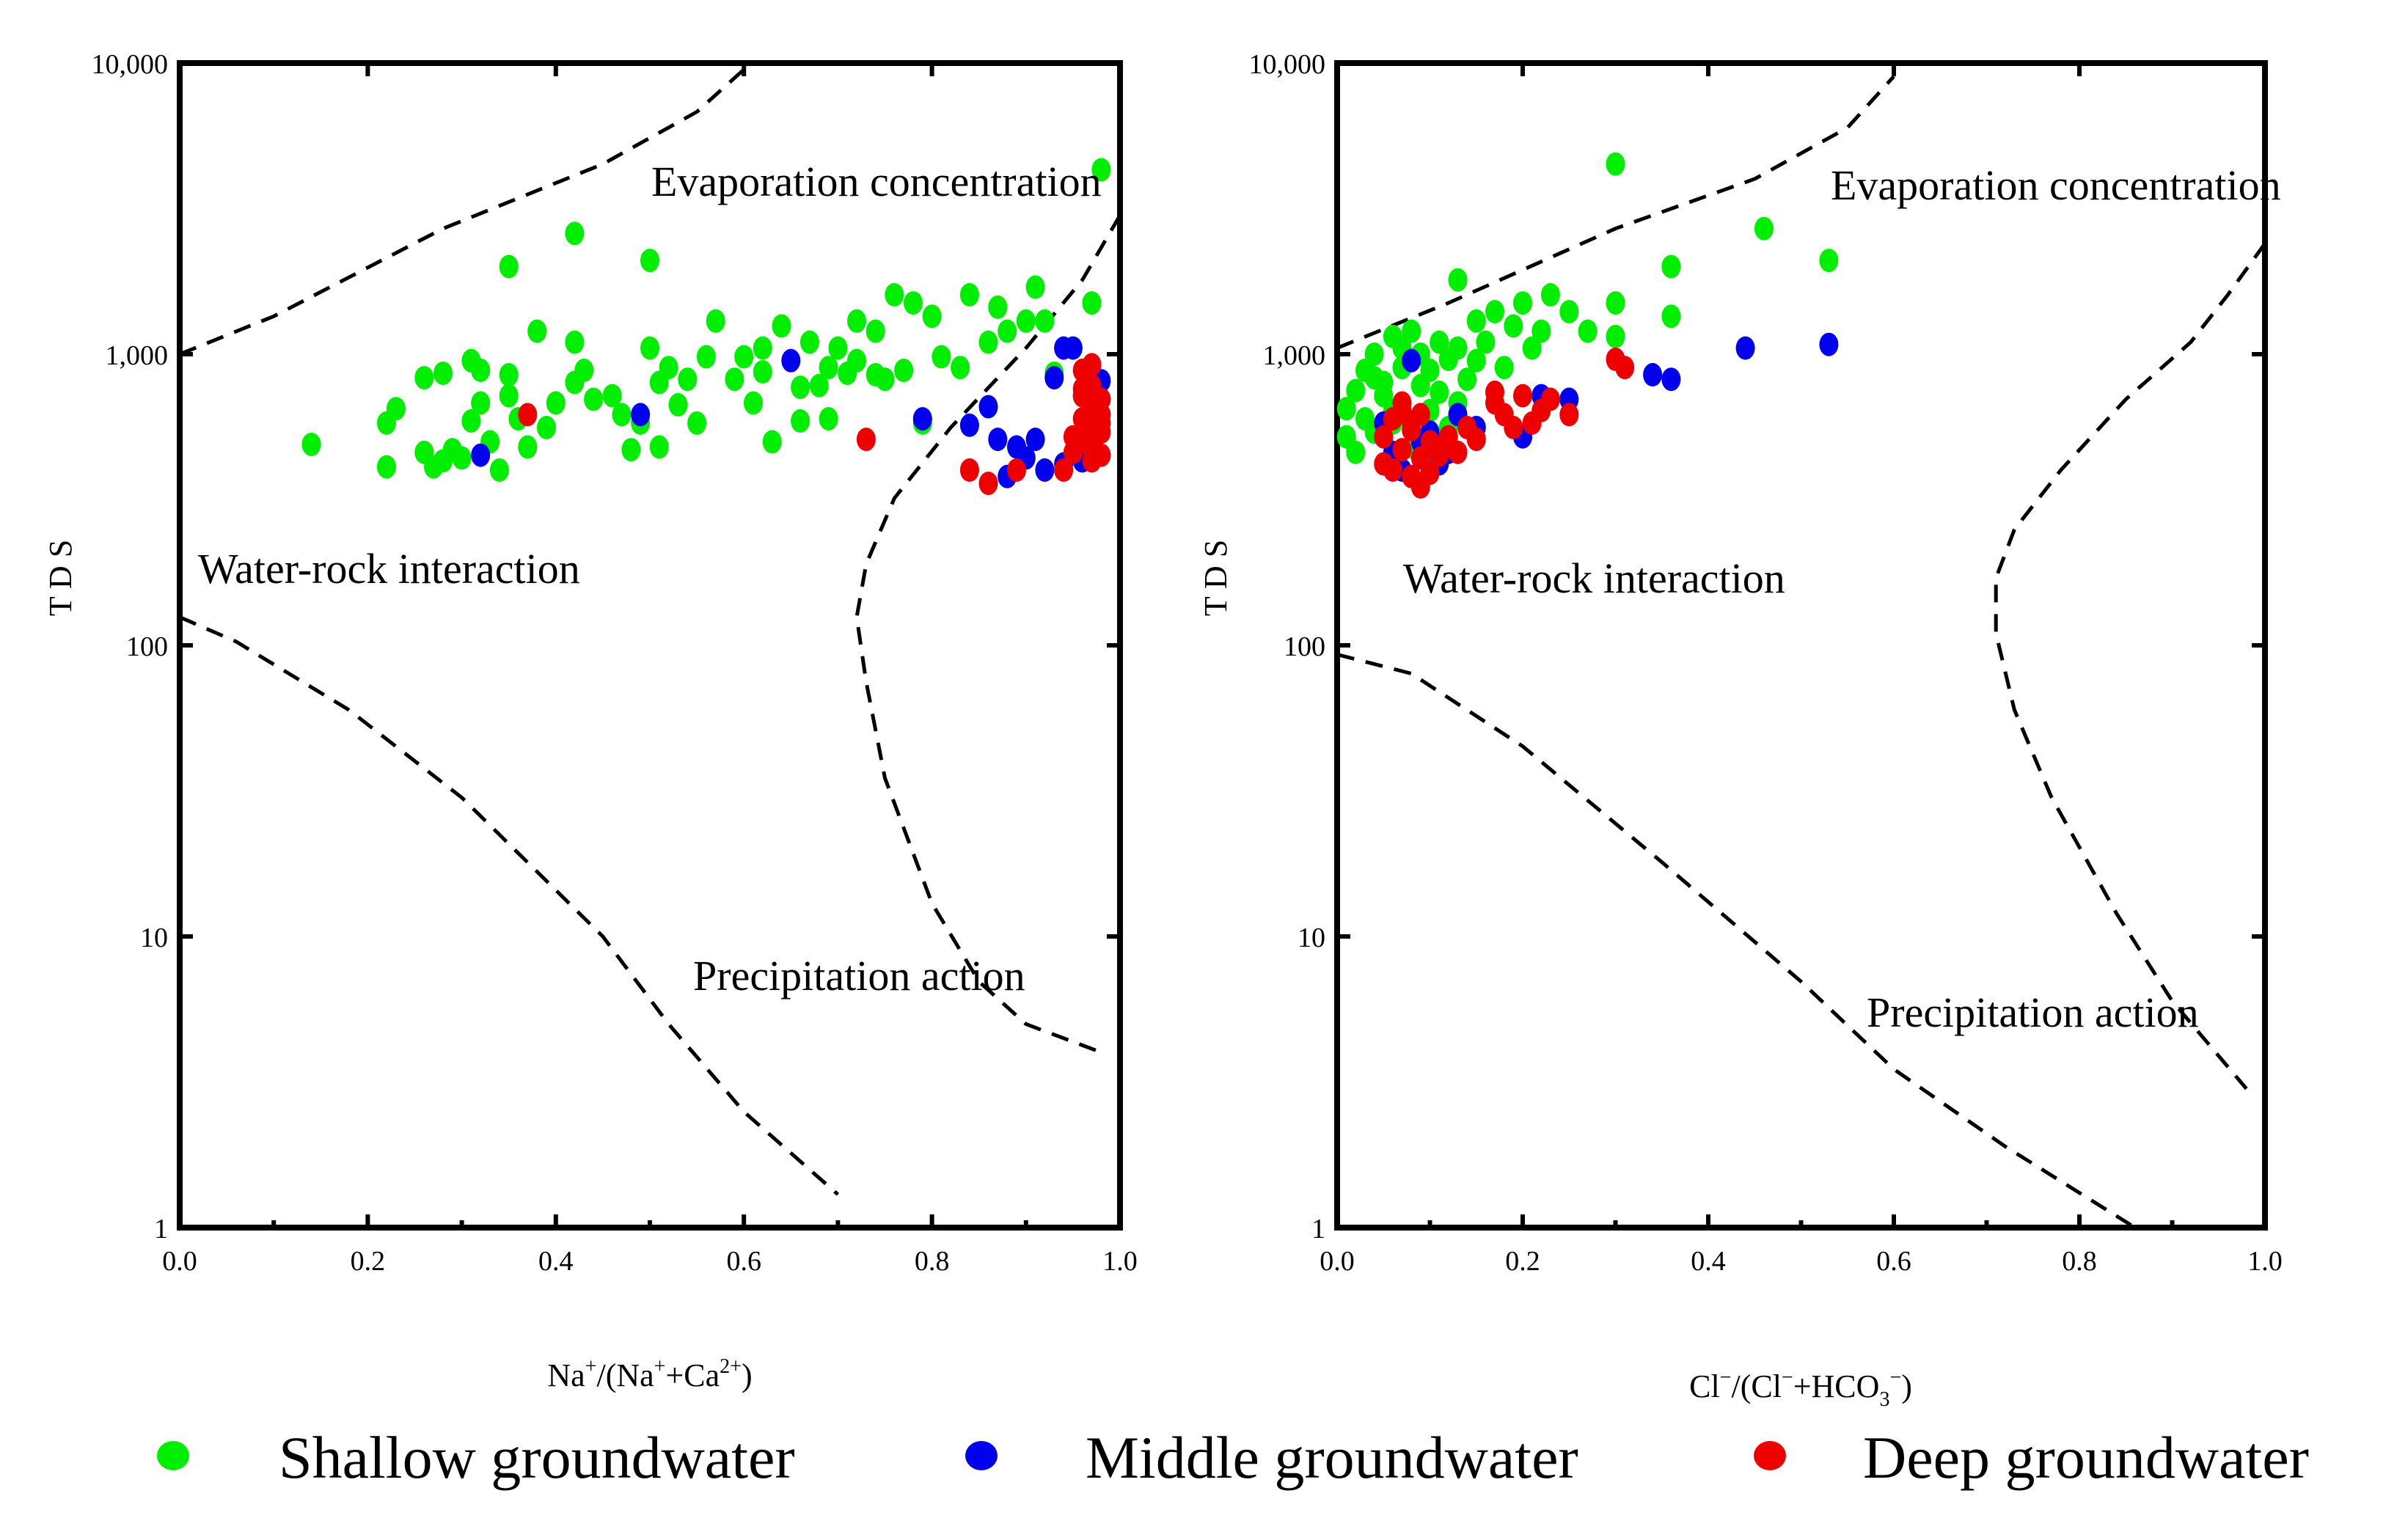 This screenshot has width=2408, height=1529. What do you see at coordinates (1770, 1455) in the screenshot?
I see `legend-marker-deep` at bounding box center [1770, 1455].